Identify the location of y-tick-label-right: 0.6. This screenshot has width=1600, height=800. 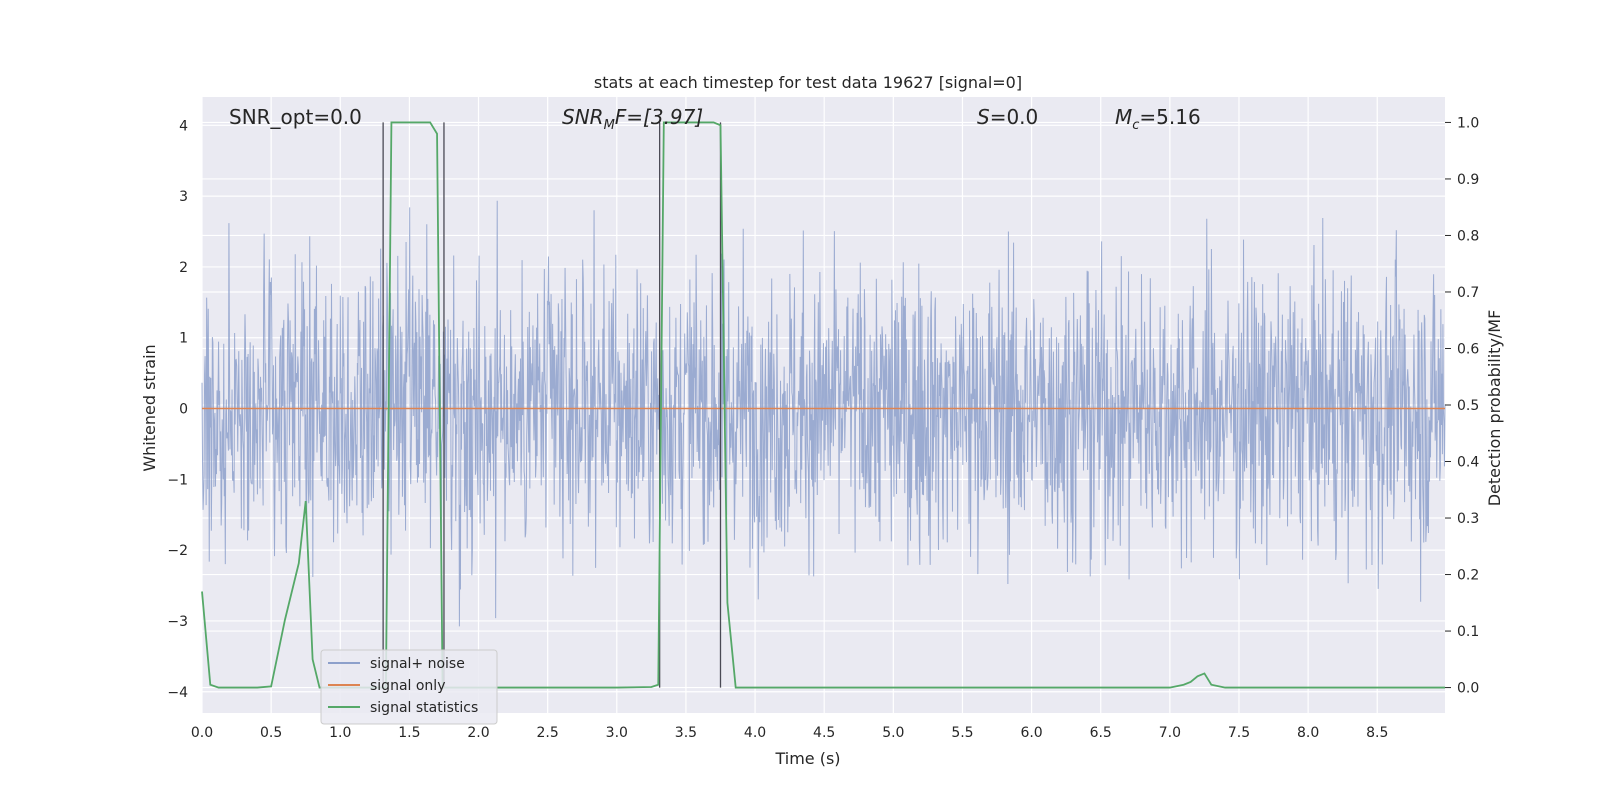
(1468, 349).